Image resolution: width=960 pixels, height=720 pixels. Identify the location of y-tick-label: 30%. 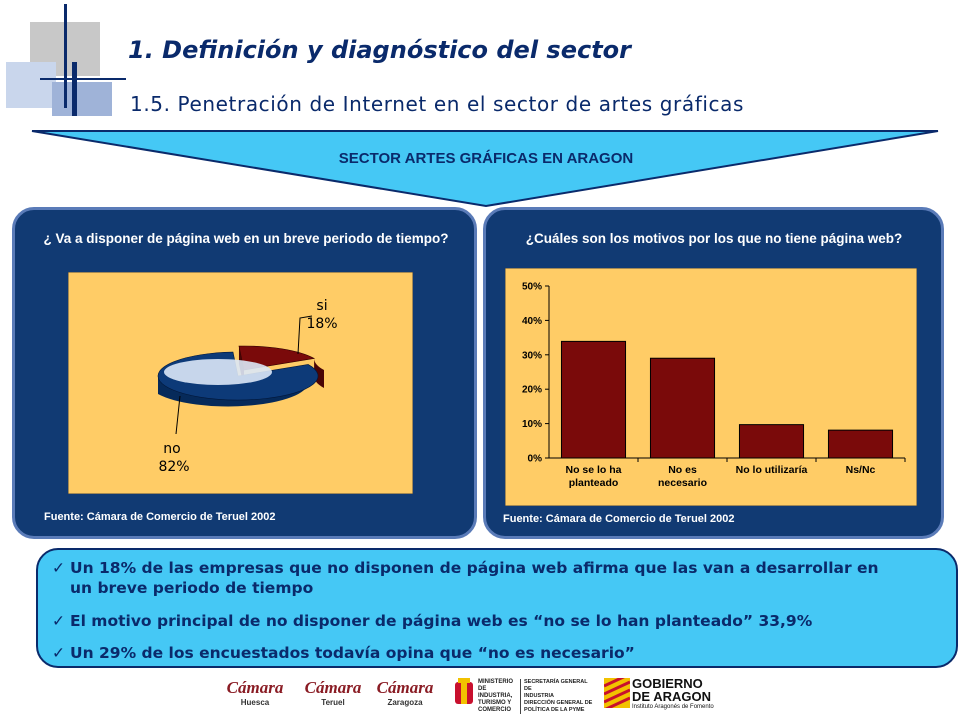
(532, 355).